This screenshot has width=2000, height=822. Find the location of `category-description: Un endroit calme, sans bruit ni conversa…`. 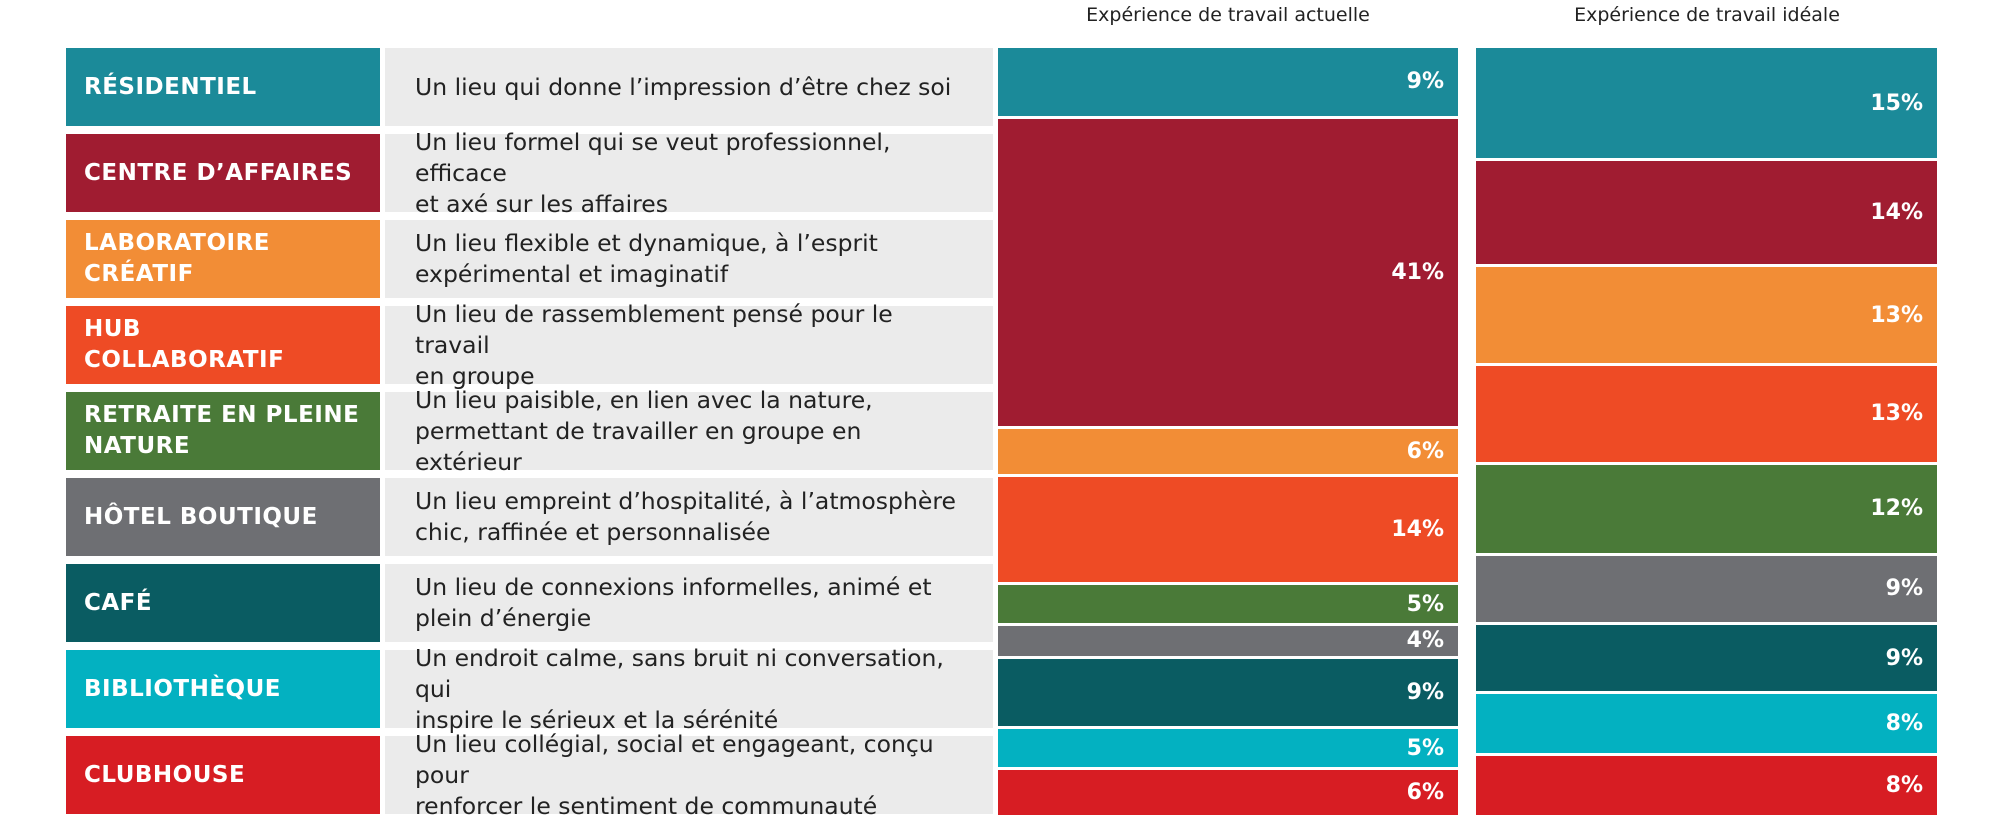

category-description: Un endroit calme, sans bruit ni conversa… is located at coordinates (689, 689).